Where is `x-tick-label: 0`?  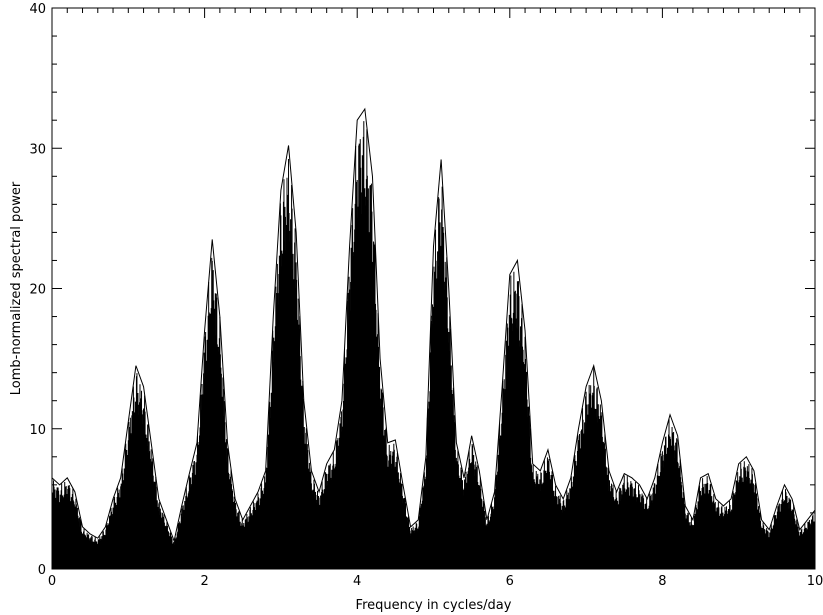 x-tick-label: 0 is located at coordinates (52, 581).